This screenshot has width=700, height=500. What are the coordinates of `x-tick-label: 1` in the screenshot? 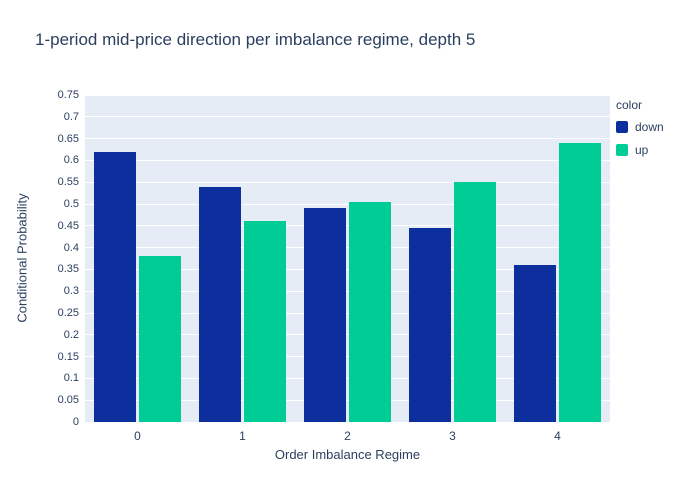 It's located at (242, 436).